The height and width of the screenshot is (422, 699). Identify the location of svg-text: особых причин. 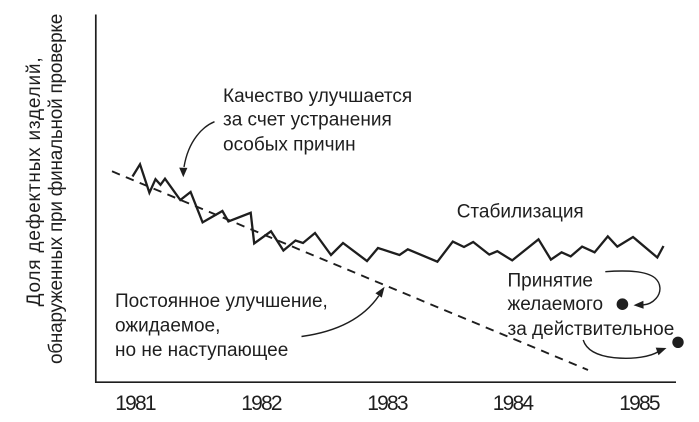
(289, 144).